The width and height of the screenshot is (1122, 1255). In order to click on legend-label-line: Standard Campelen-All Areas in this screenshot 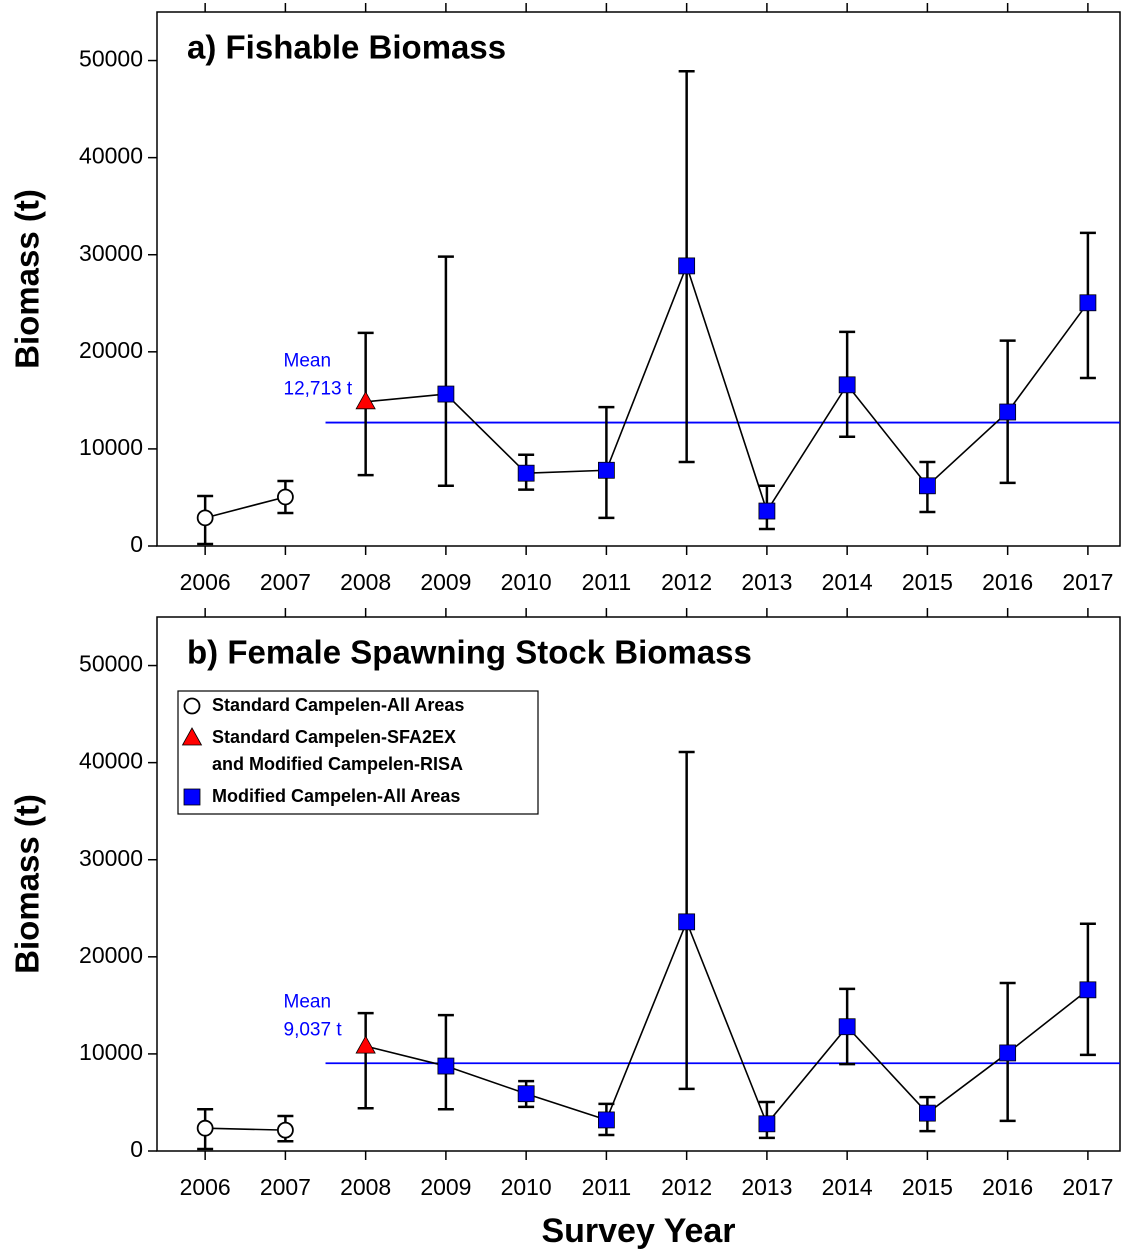, I will do `click(338, 705)`.